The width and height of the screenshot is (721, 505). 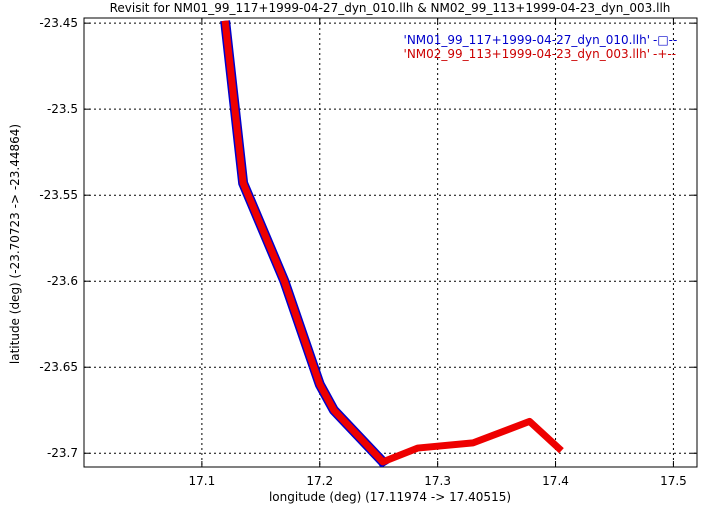 What do you see at coordinates (527, 54) in the screenshot?
I see `legend-label-nm02: 'NM02_99_113+1999-04-23_dyn_003.llh'` at bounding box center [527, 54].